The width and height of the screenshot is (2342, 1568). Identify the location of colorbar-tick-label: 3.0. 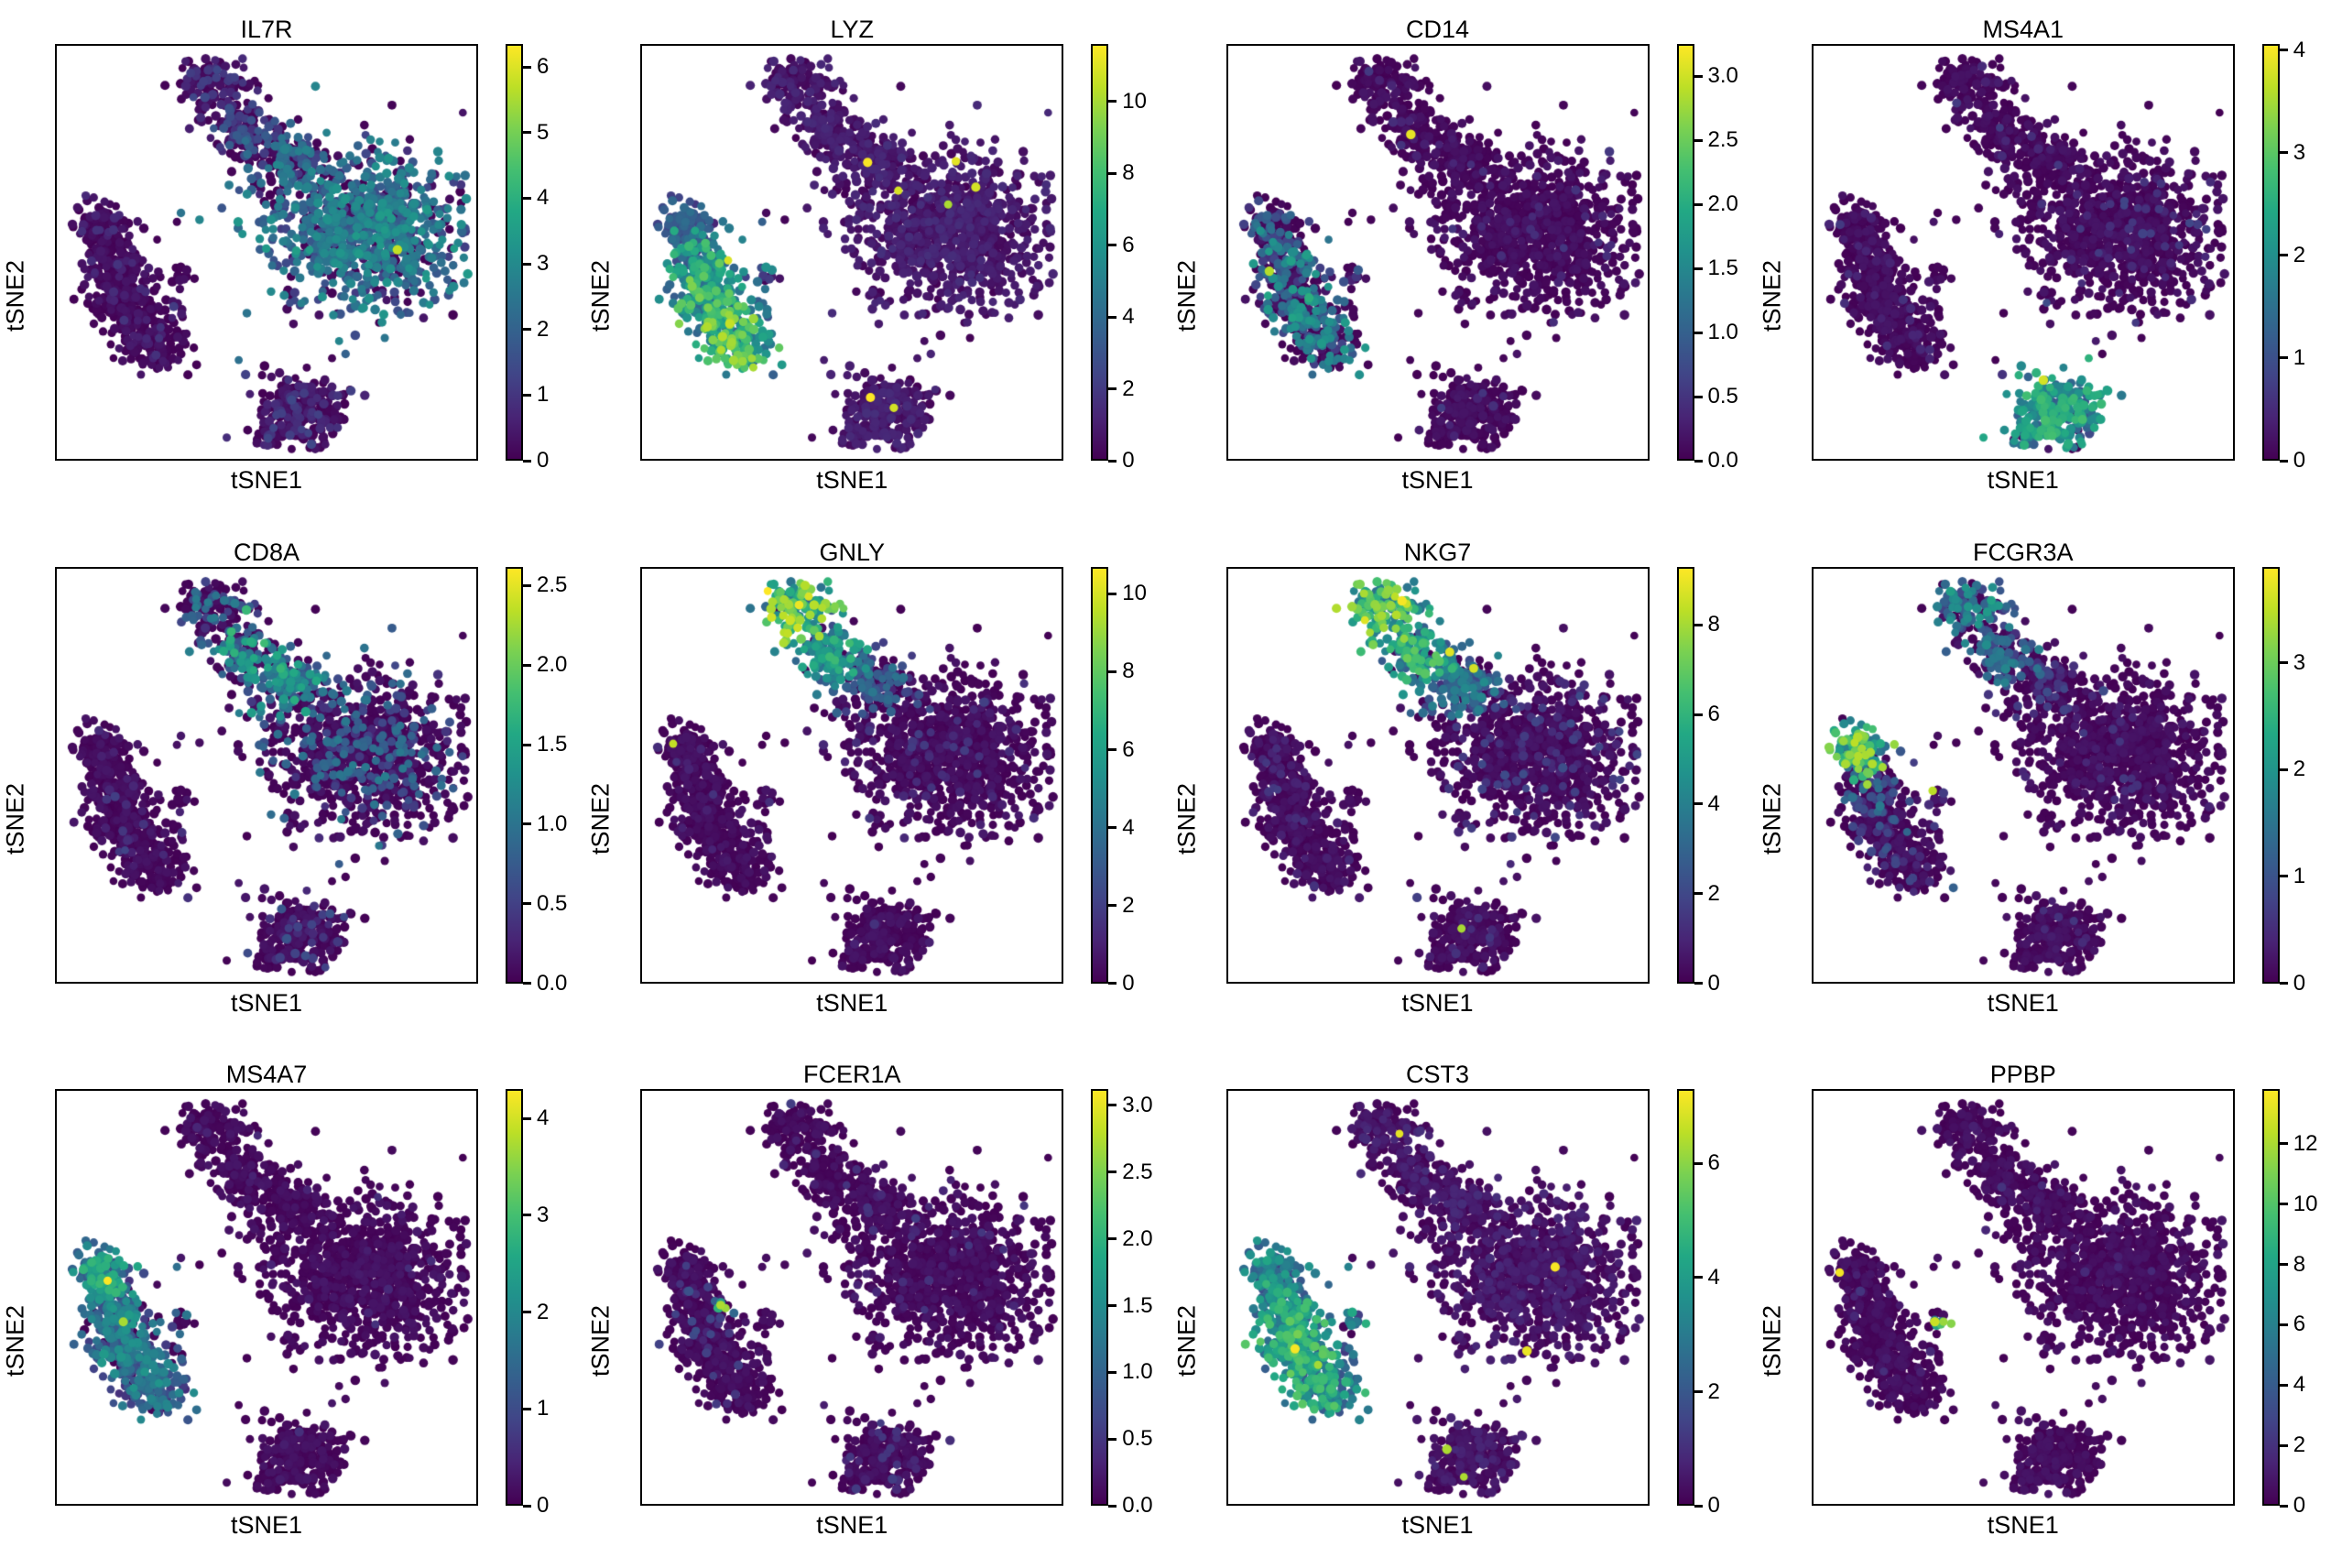
(1138, 1104).